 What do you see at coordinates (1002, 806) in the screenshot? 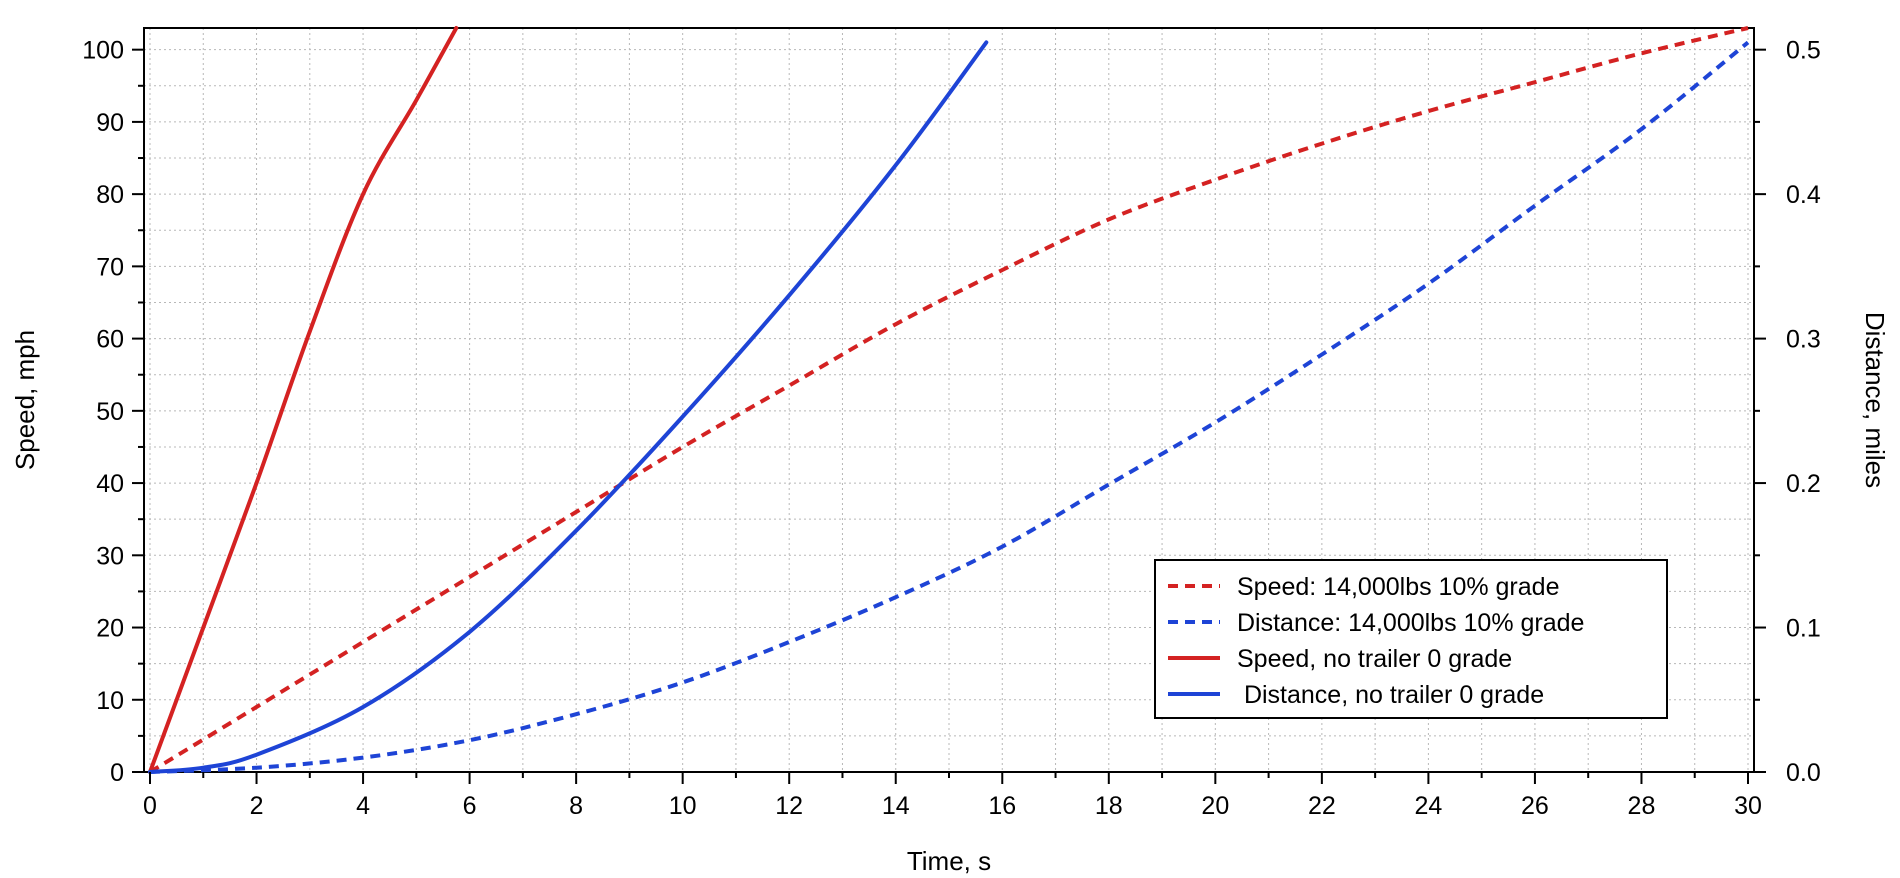
I see `x-tick-label: 16` at bounding box center [1002, 806].